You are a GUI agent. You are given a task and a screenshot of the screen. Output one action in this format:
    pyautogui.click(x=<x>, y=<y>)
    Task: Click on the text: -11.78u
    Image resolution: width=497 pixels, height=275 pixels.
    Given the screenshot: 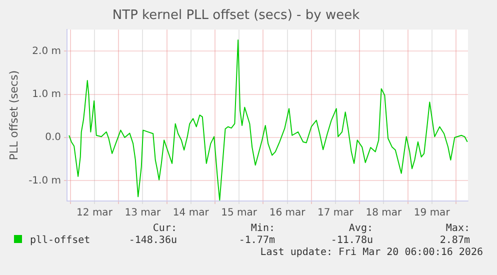 What is the action you would take?
    pyautogui.click(x=351, y=240)
    